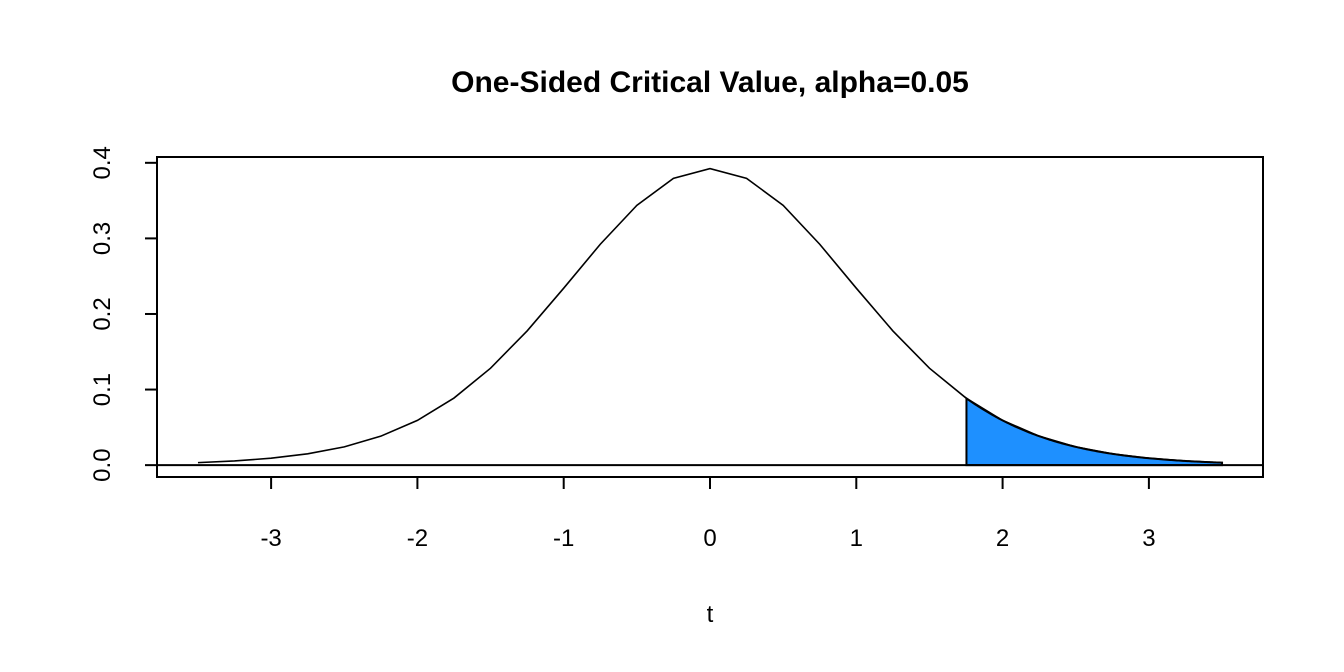 This screenshot has height=672, width=1344. I want to click on y-tick-label: 0.2, so click(102, 313).